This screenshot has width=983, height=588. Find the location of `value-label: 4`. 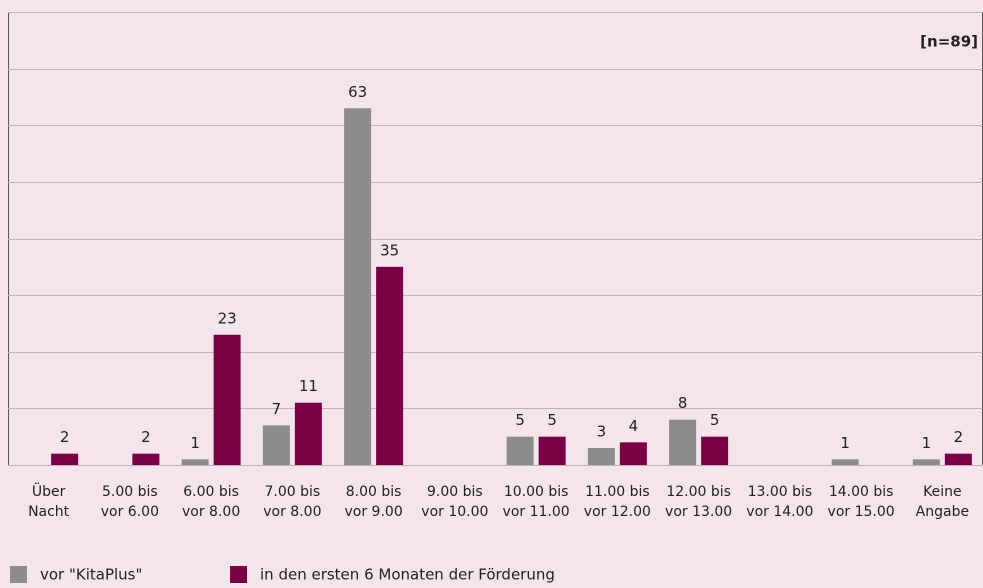

value-label: 4 is located at coordinates (634, 426).